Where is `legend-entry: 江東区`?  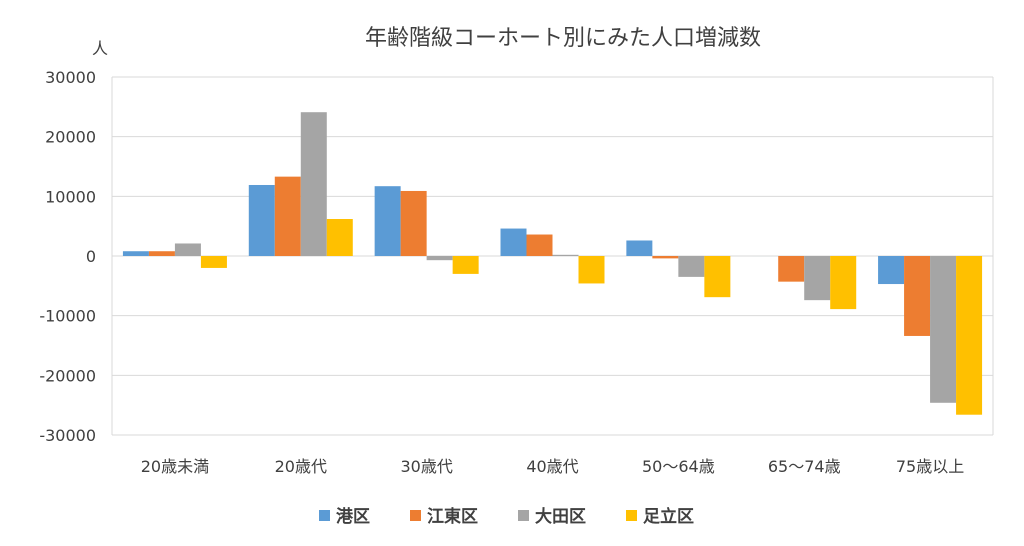
legend-entry: 江東区 is located at coordinates (452, 516).